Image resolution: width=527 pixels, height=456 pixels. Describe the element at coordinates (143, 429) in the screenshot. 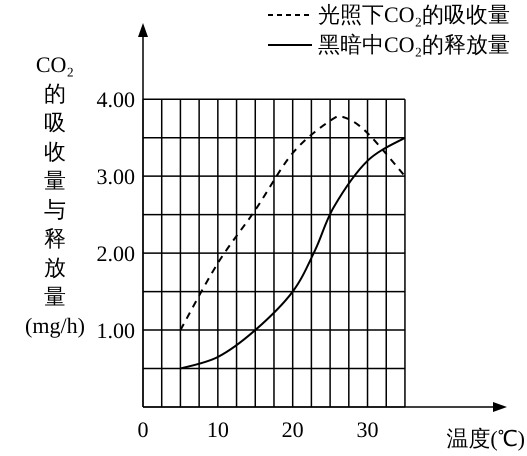

I see `xtick: 0` at that location.